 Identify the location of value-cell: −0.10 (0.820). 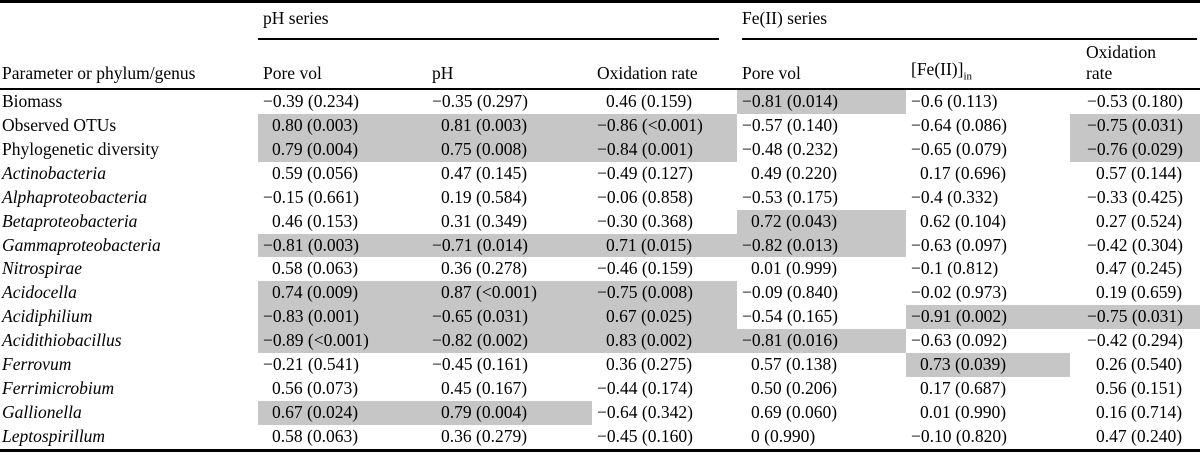
(959, 435).